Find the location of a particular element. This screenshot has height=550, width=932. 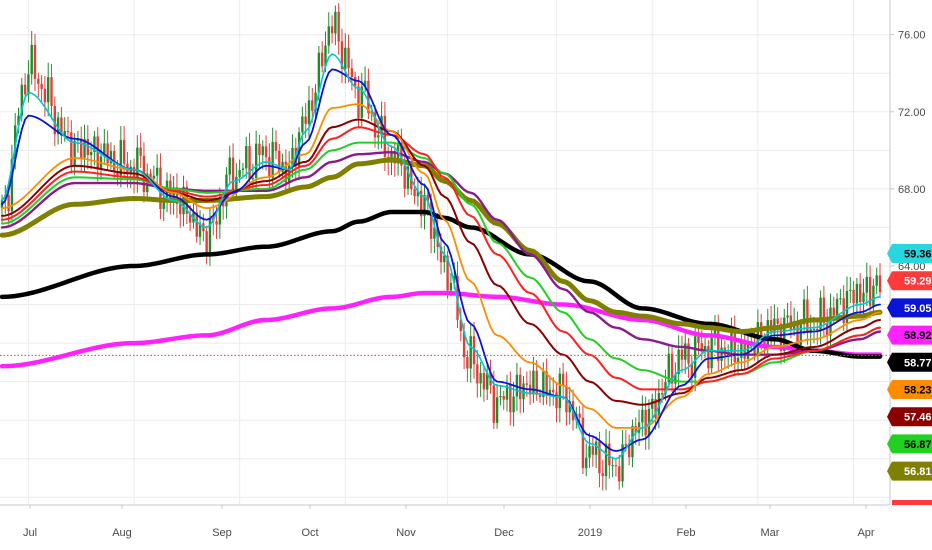

price-badge-label: 58.92 is located at coordinates (918, 336).